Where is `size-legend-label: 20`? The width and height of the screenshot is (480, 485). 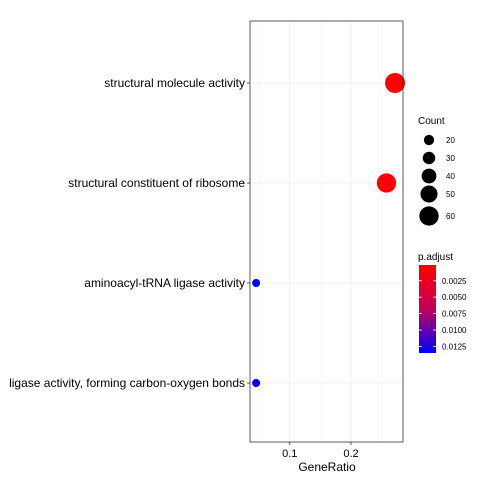
size-legend-label: 20 is located at coordinates (450, 140).